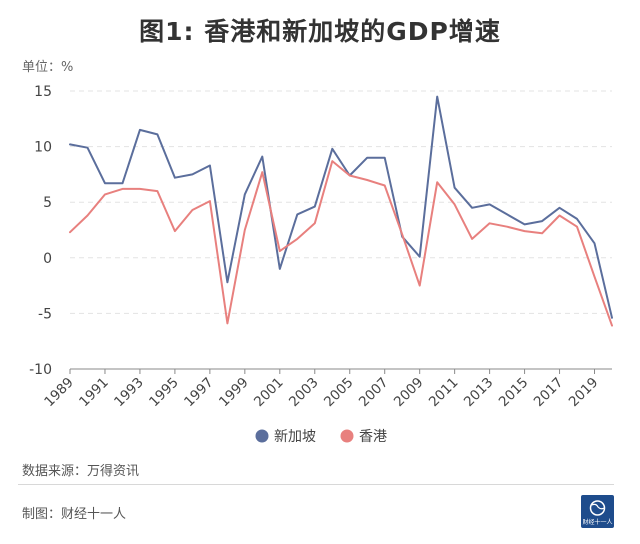  I want to click on publisher-logo: 财经十一人, so click(597, 511).